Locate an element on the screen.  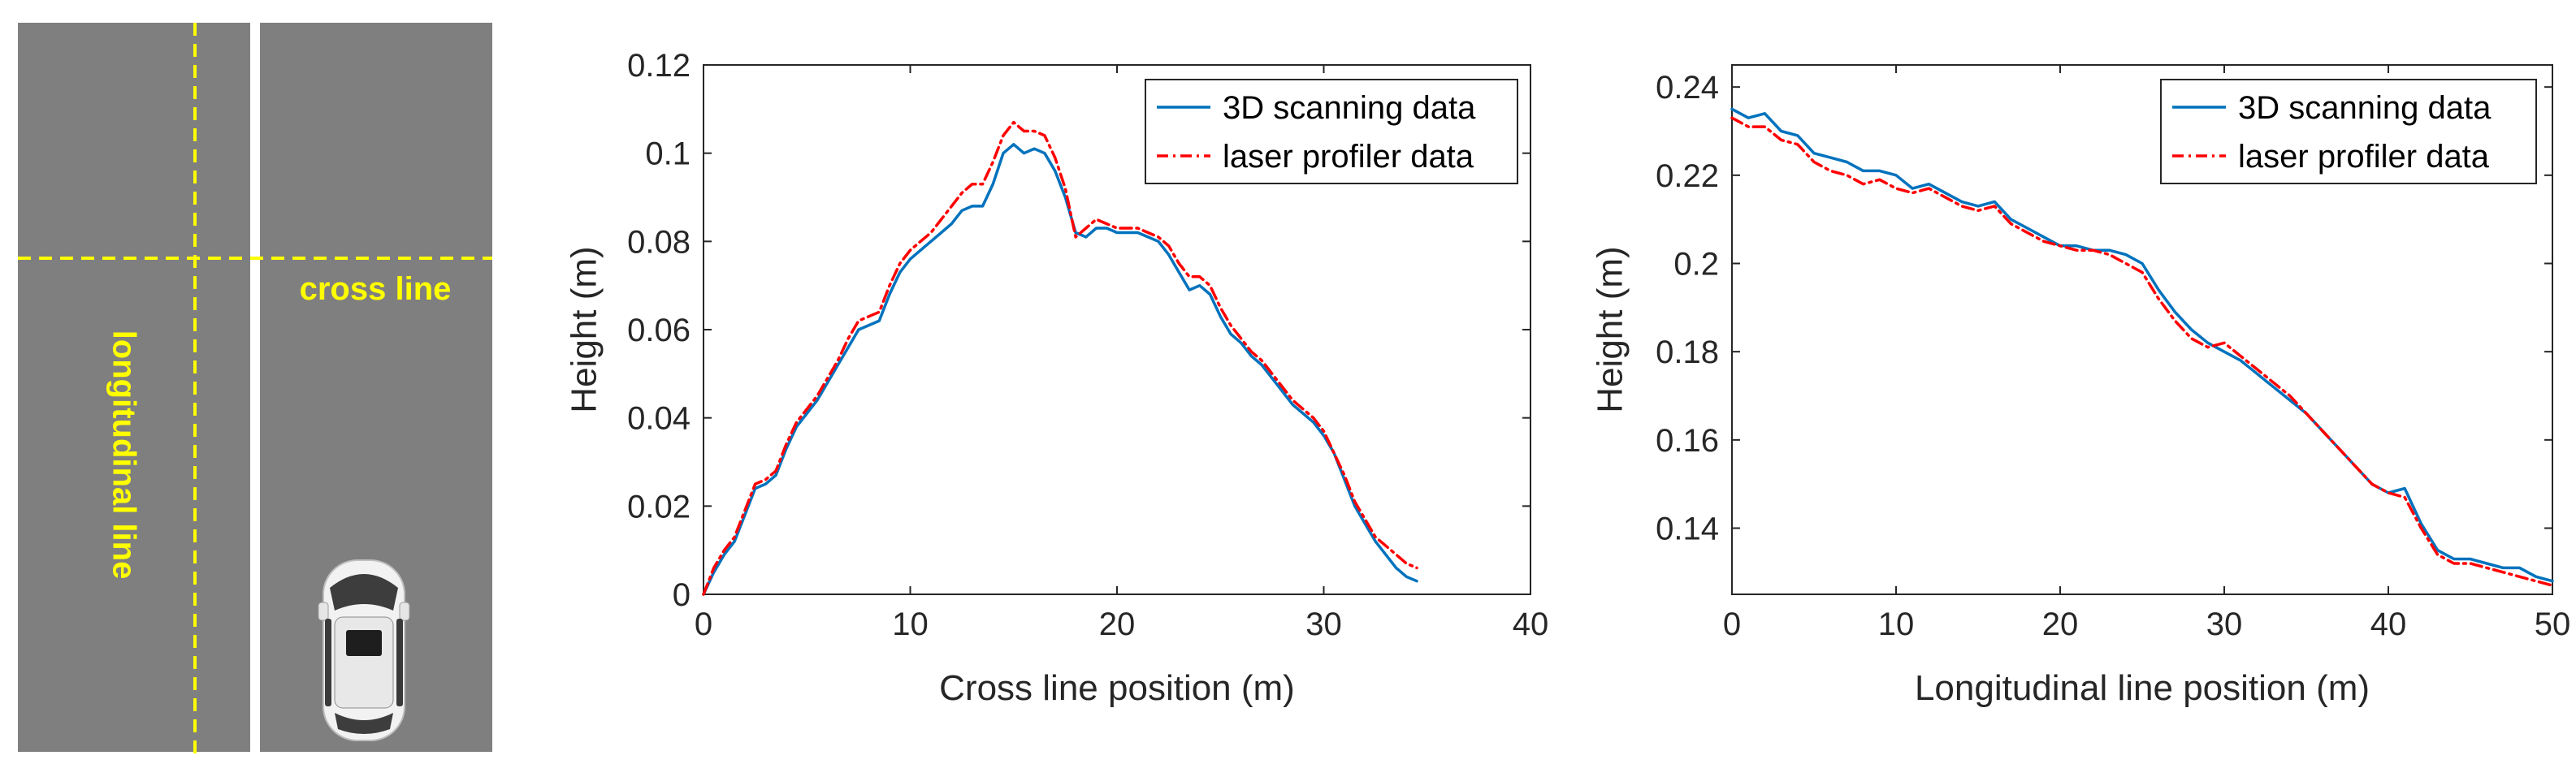
x-axis-label: Longitudinal line position (m) is located at coordinates (2142, 688).